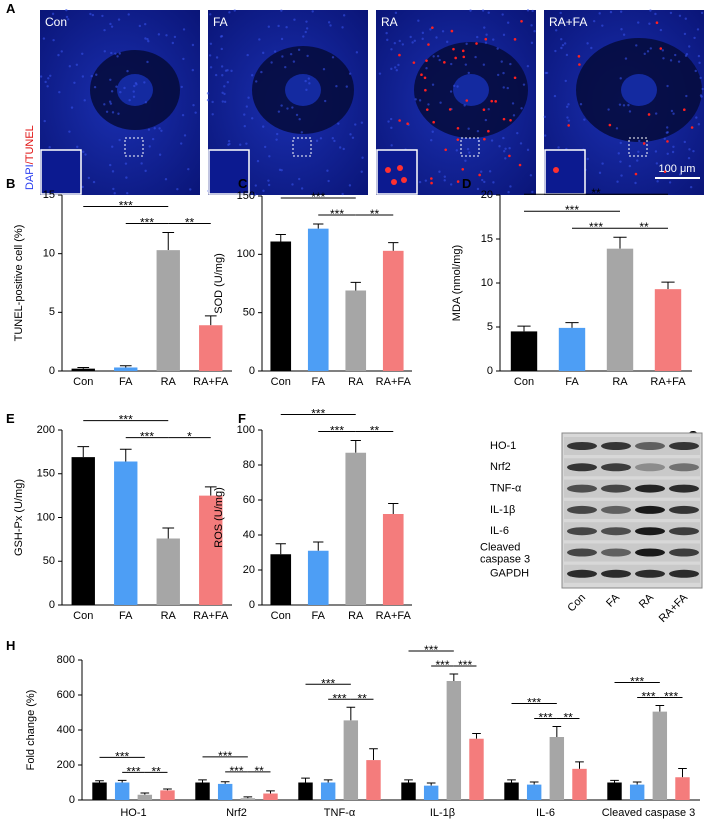 The image size is (708, 838). I want to click on x-tick-label: RA, so click(356, 616).